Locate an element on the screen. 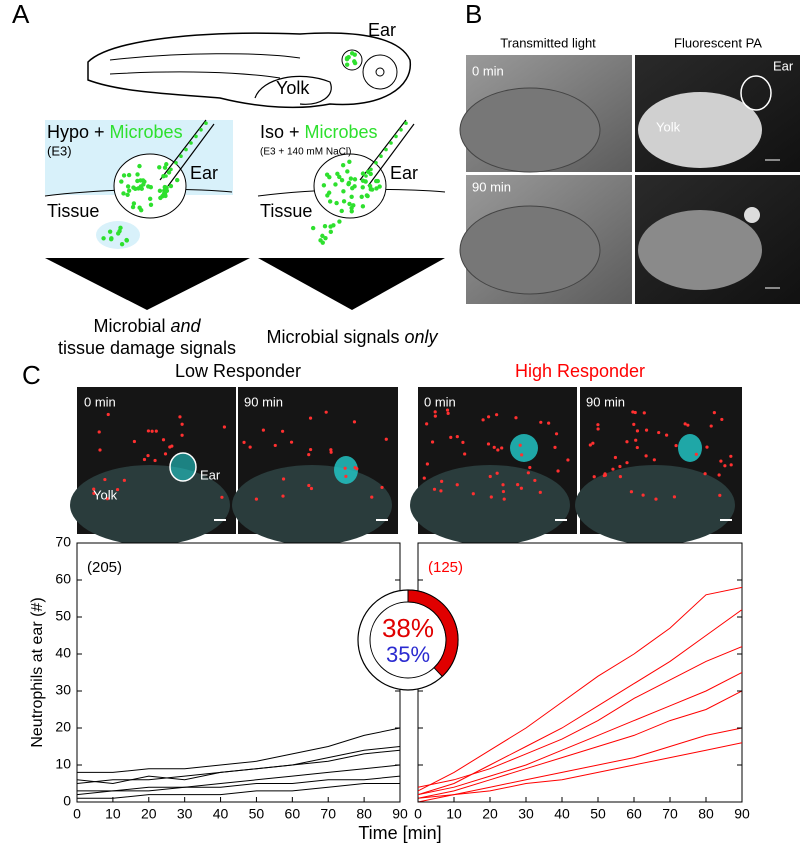 This screenshot has height=847, width=800. y-tick-label: 20 is located at coordinates (63, 727).